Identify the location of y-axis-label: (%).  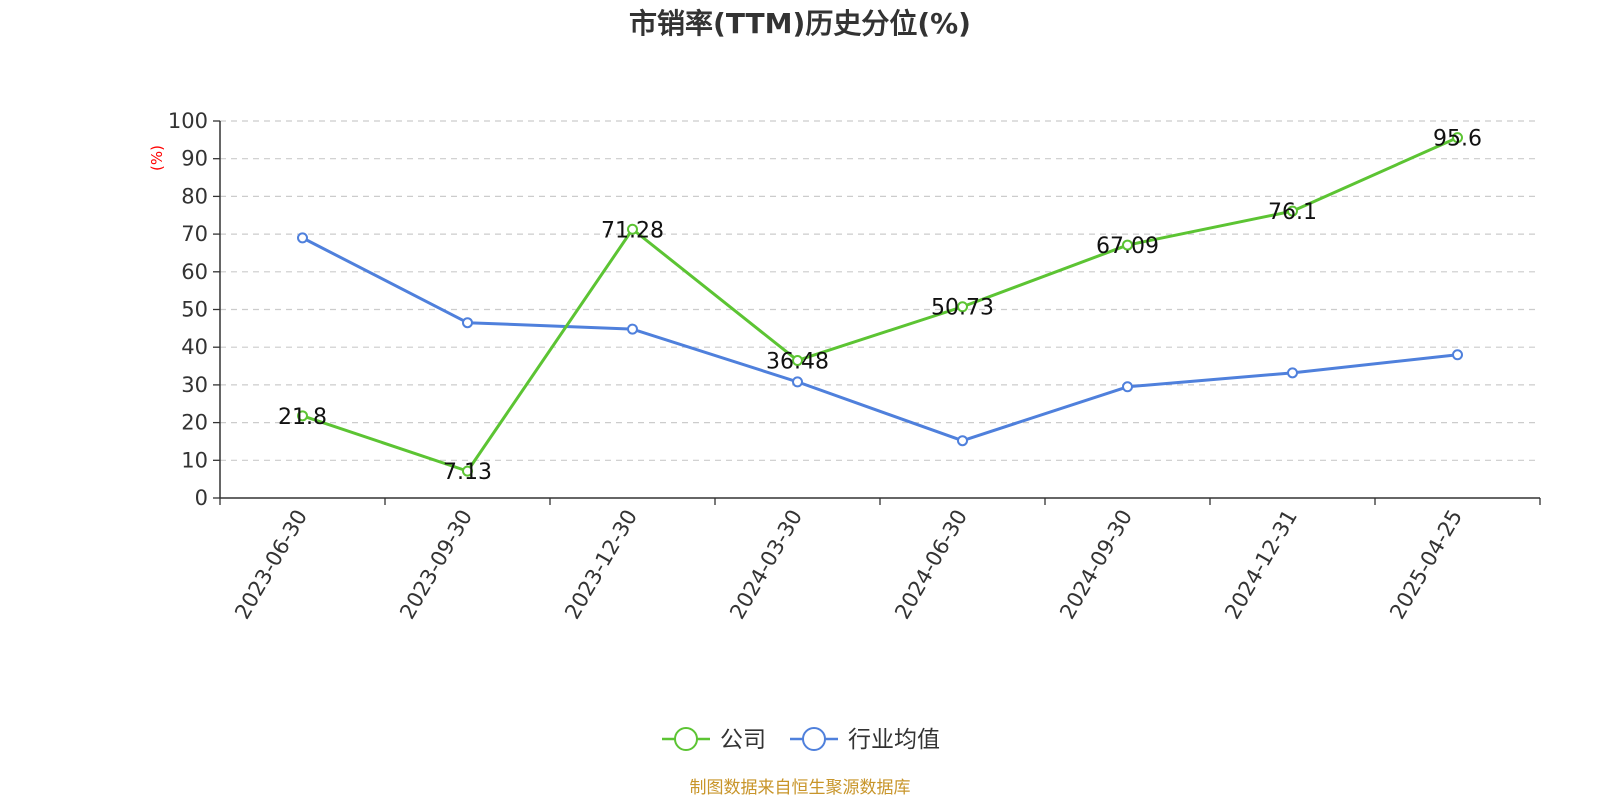
(157, 158).